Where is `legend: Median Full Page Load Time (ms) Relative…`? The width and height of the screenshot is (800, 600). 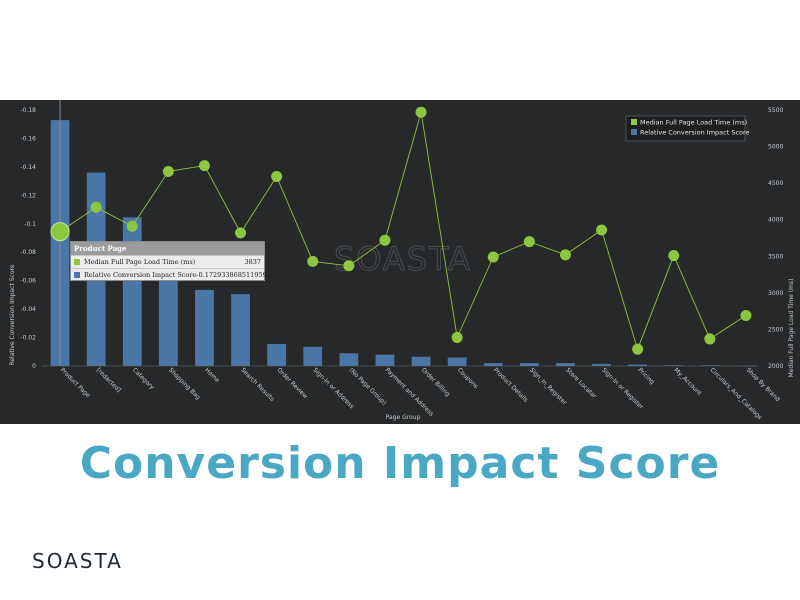
legend: Median Full Page Load Time (ms) Relative… is located at coordinates (687, 128).